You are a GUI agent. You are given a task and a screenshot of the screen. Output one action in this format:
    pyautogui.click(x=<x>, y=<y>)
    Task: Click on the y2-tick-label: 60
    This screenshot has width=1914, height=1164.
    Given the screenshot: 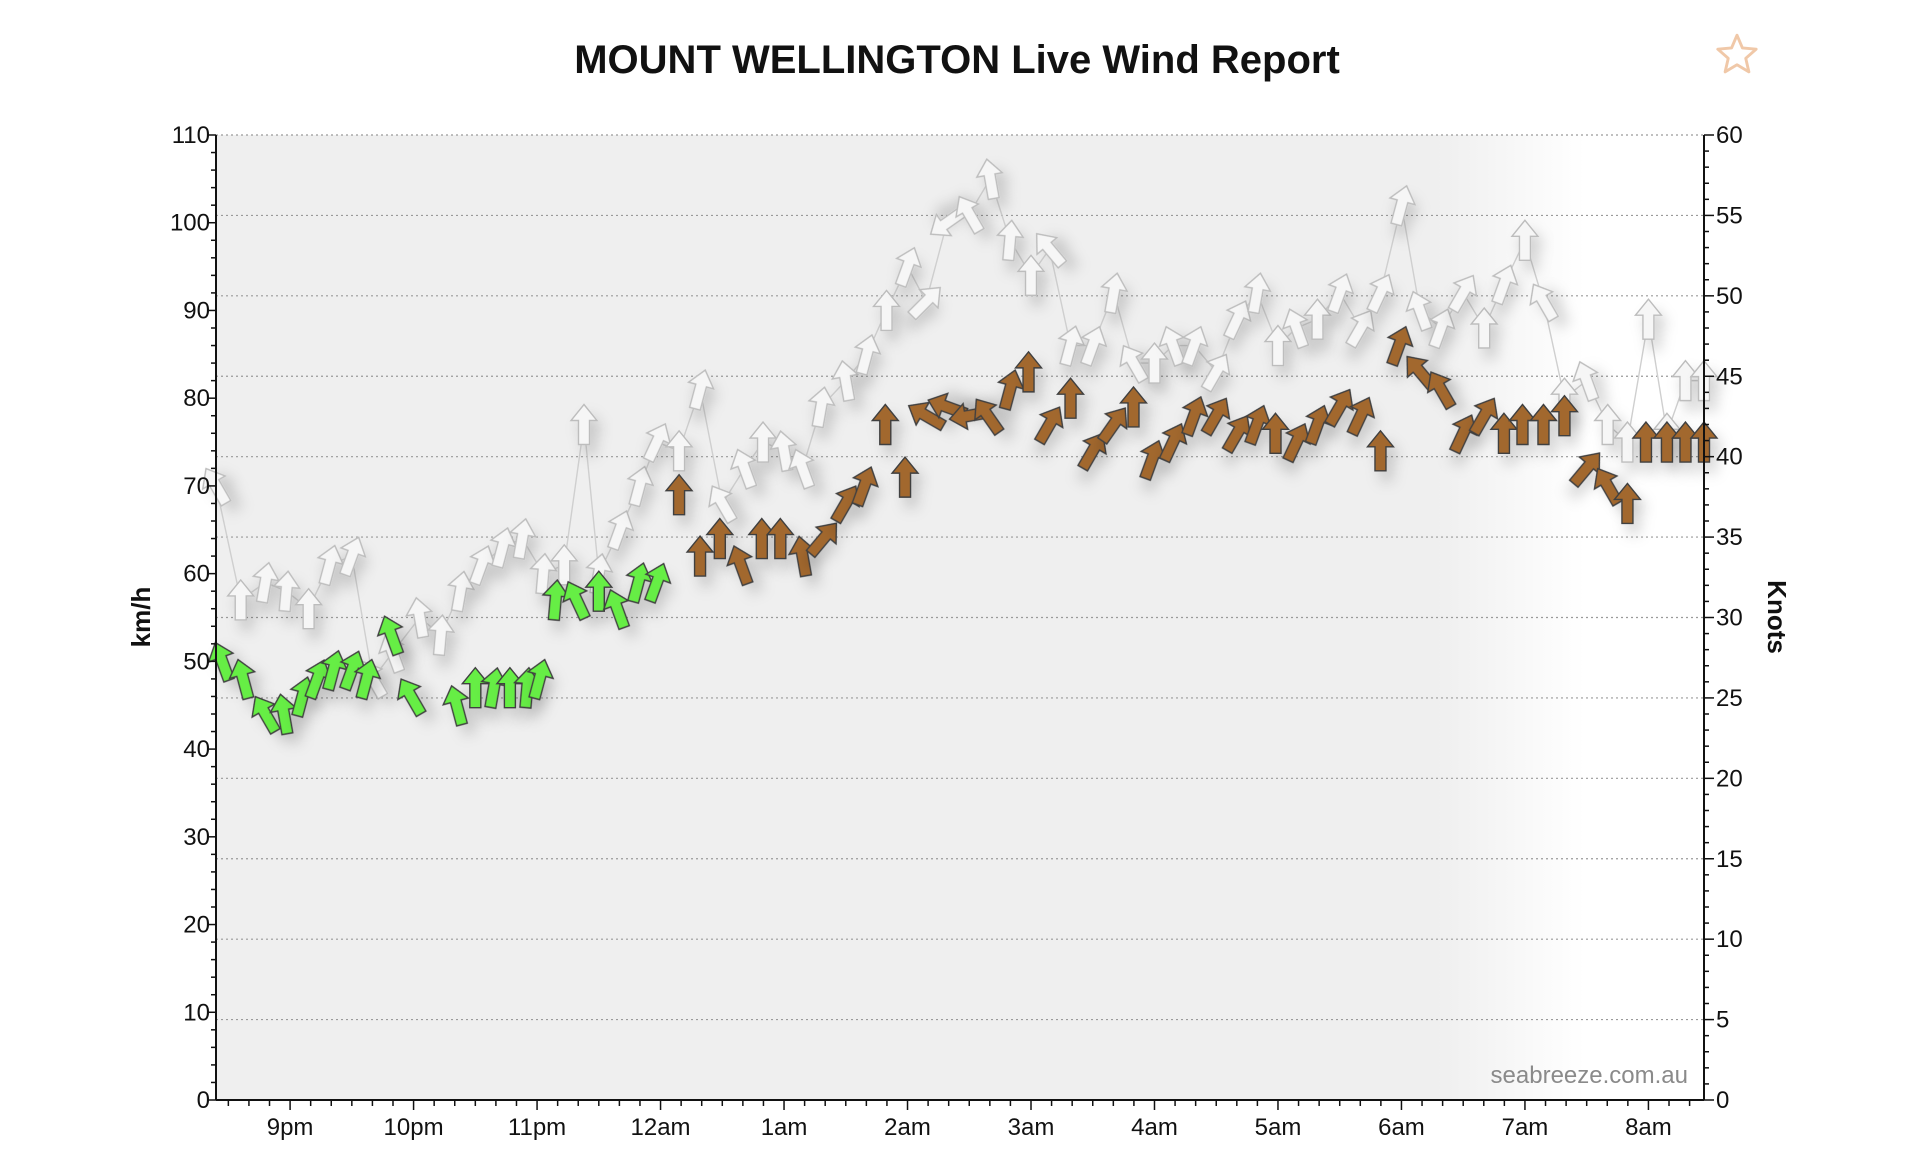 What is the action you would take?
    pyautogui.click(x=1729, y=135)
    